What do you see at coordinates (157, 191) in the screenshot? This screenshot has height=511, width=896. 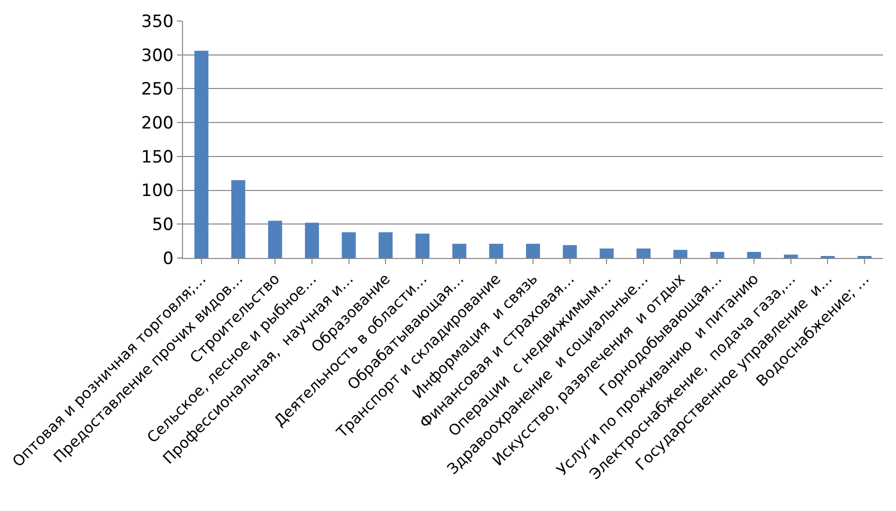 I see `y-tick-label: 100` at bounding box center [157, 191].